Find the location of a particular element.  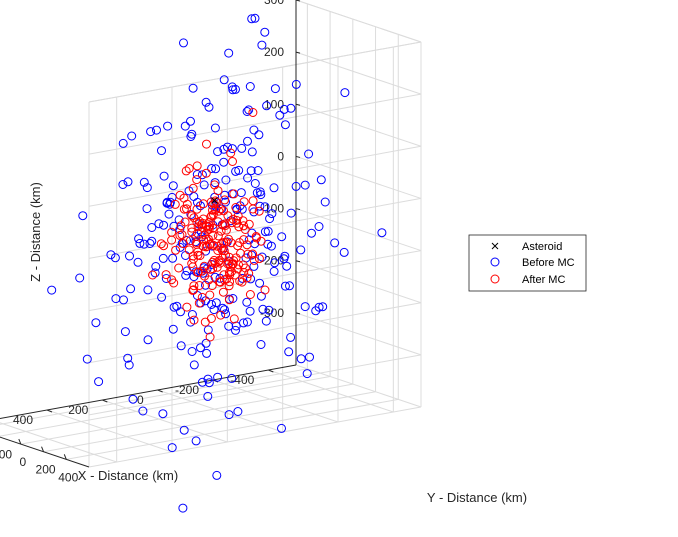

z-tick-label: 0 is located at coordinates (280, 156).